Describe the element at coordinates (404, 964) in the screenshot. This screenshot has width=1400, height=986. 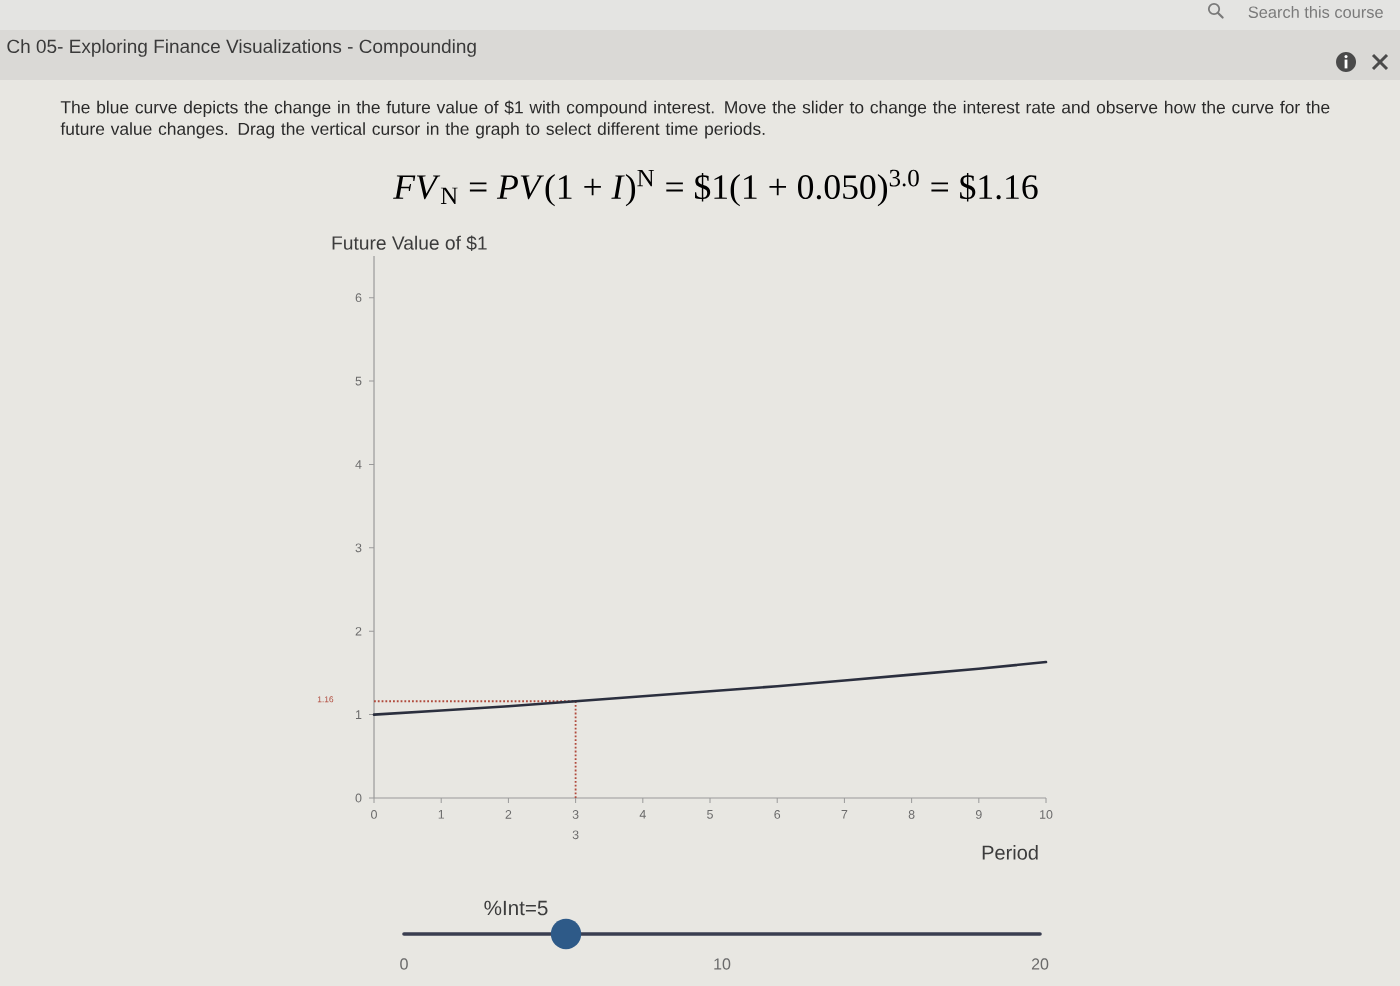
I see `text: 0` at that location.